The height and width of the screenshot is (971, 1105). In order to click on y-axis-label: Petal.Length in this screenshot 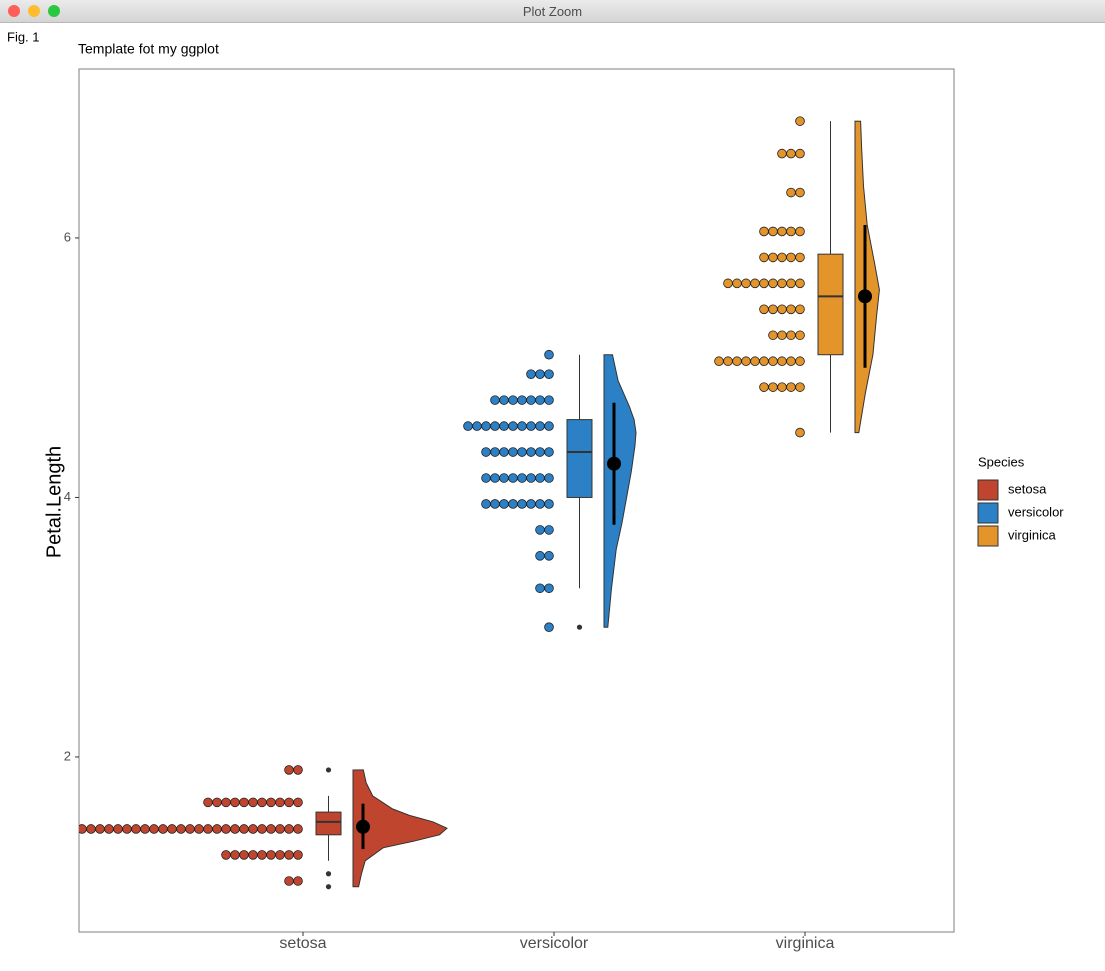, I will do `click(54, 502)`.